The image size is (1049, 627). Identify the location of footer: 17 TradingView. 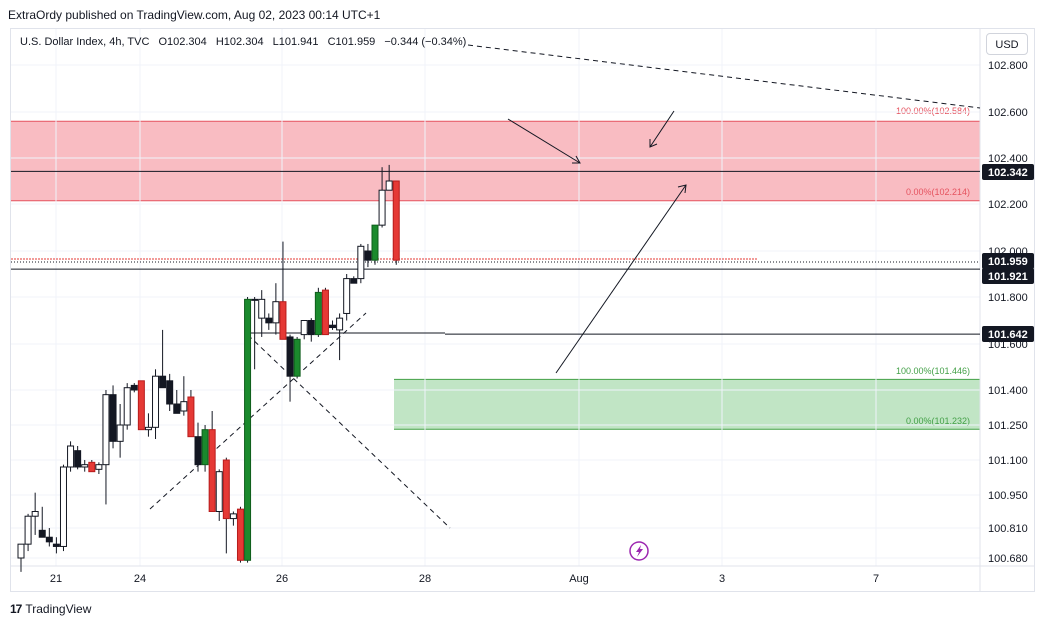
(50, 609).